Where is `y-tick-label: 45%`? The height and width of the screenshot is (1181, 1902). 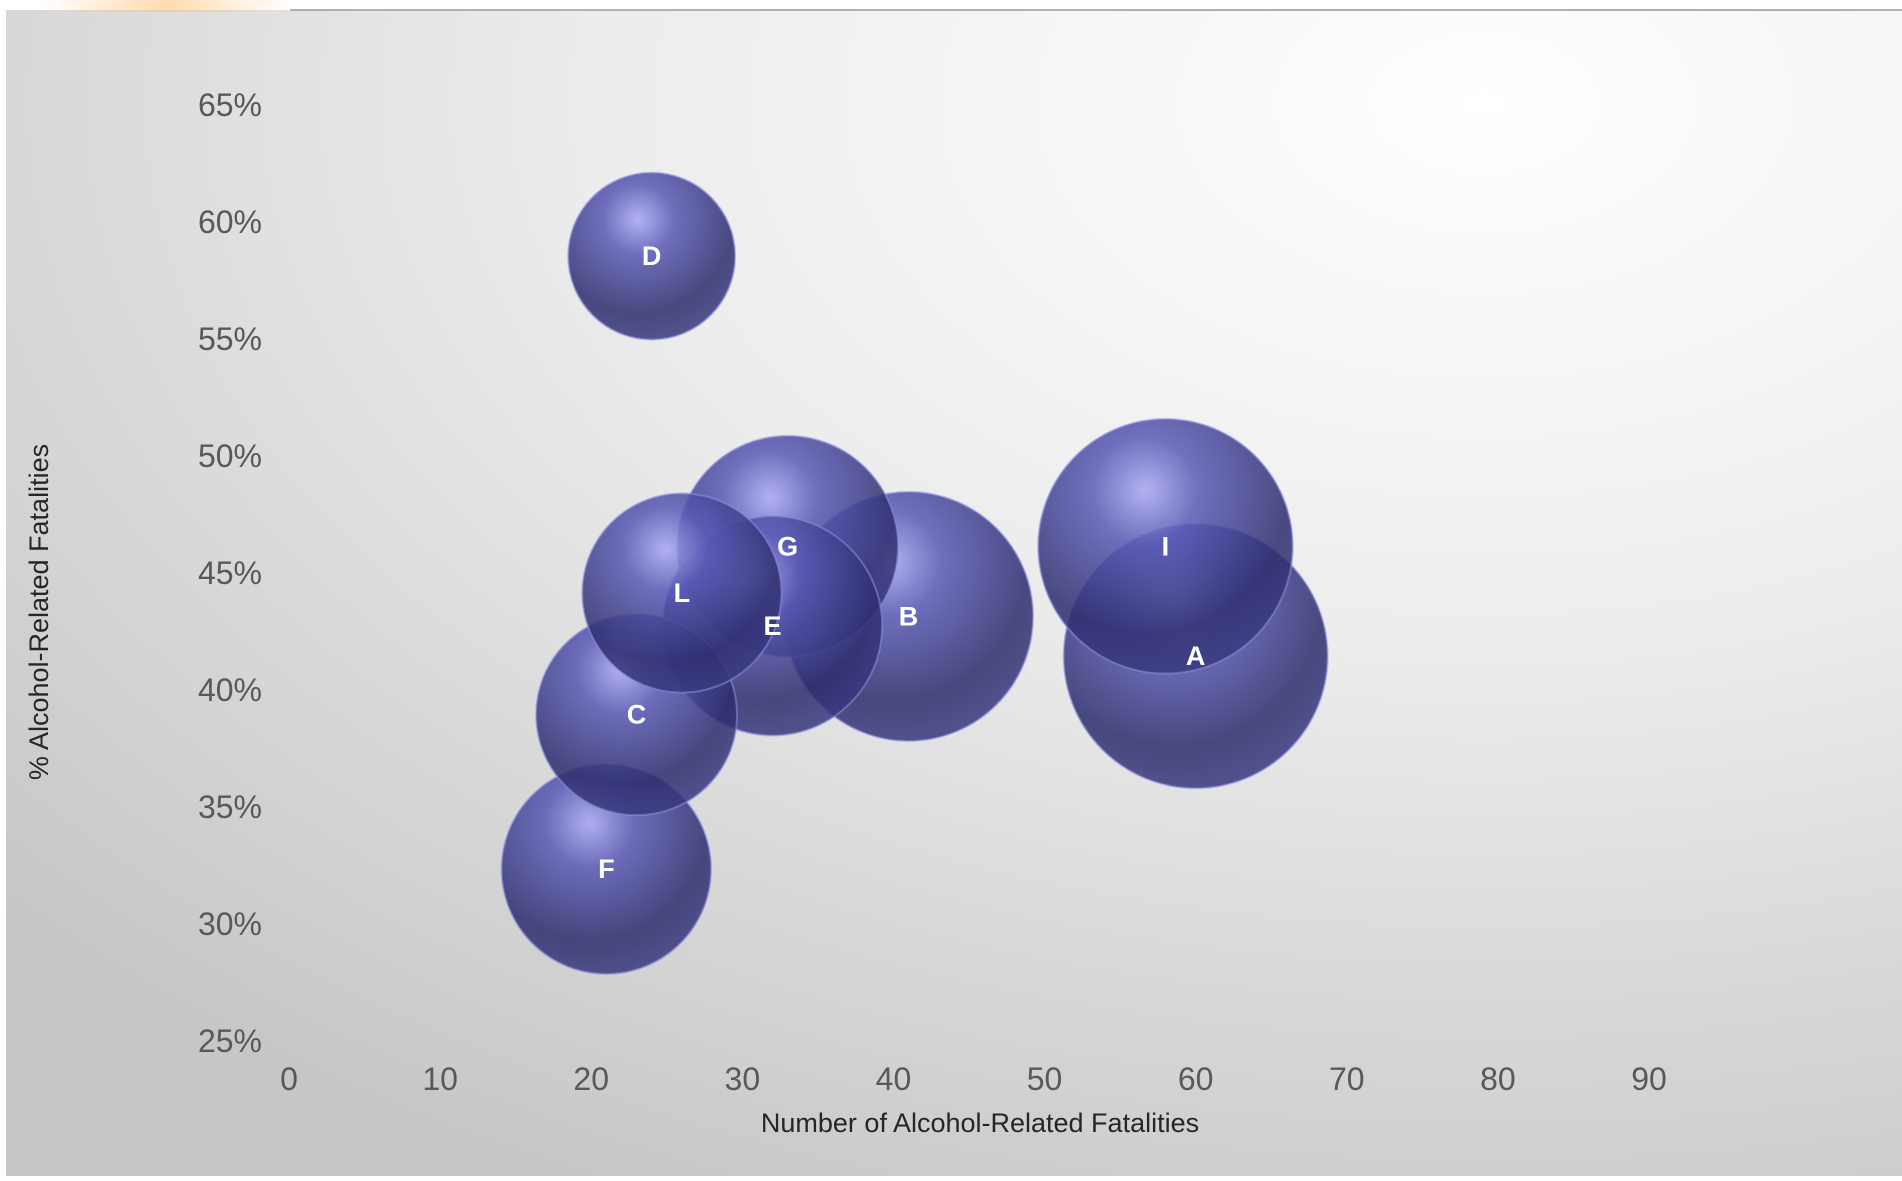 y-tick-label: 45% is located at coordinates (230, 573).